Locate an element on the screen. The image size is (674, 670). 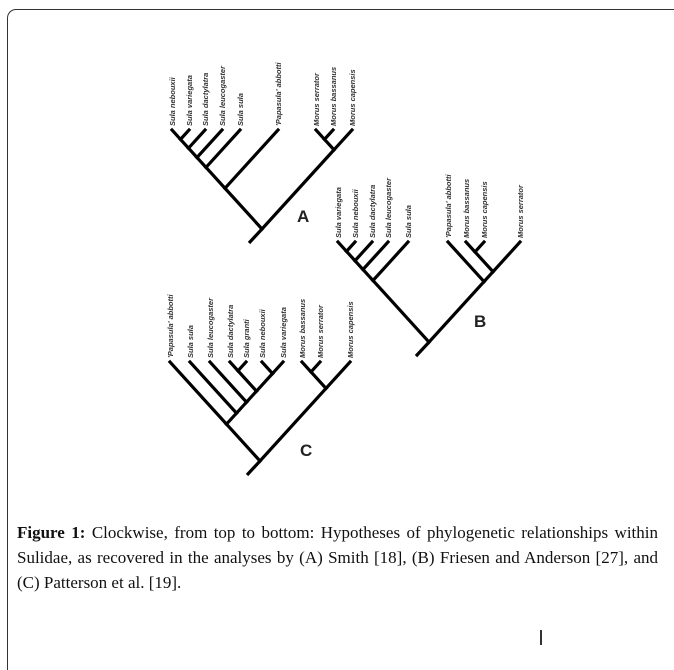
panel-letter: B is located at coordinates (480, 321).